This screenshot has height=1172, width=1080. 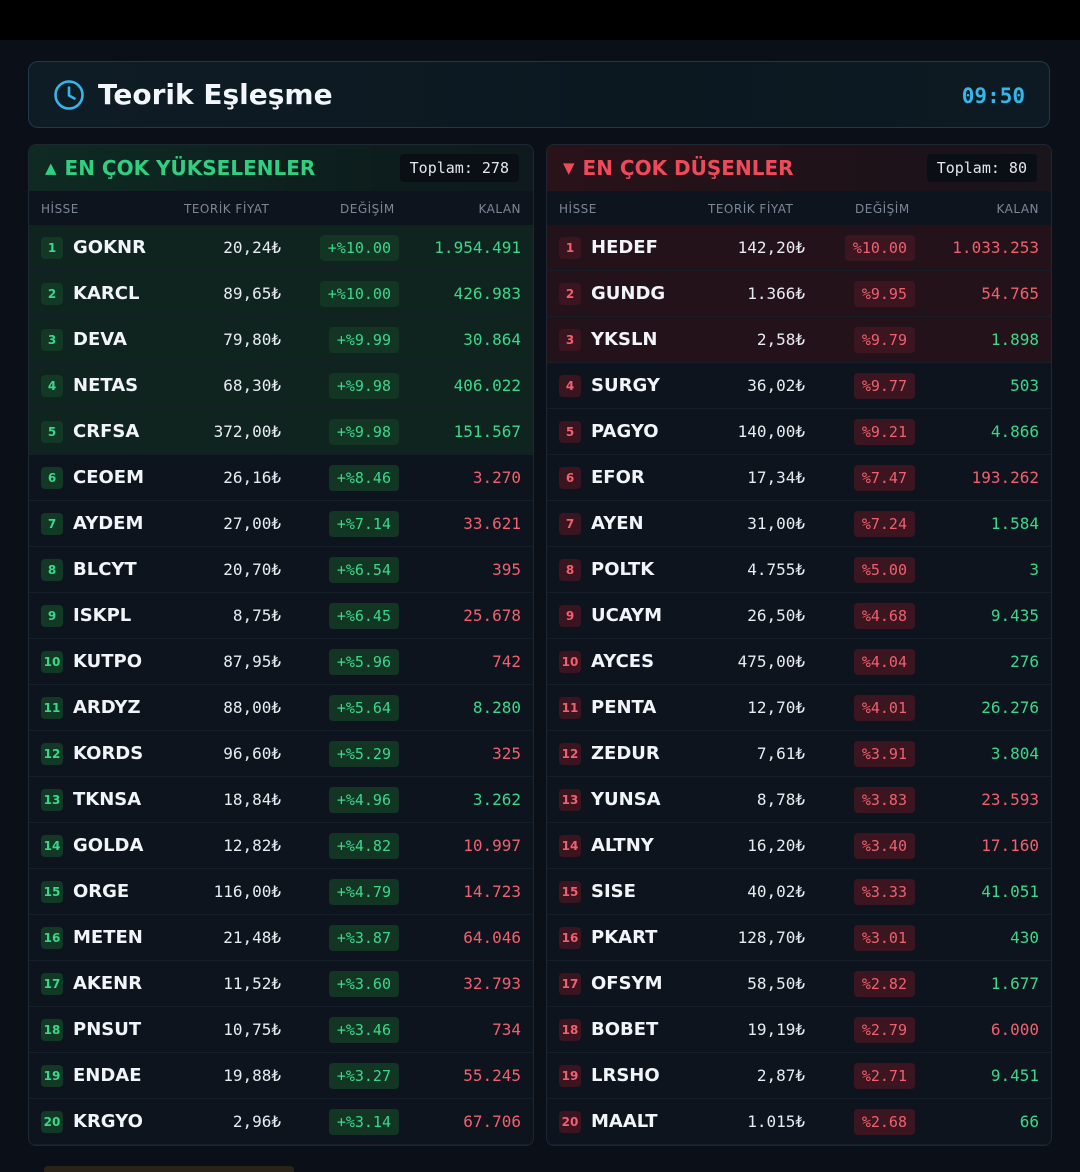 What do you see at coordinates (492, 615) in the screenshot?
I see `remaining-qty: 25.678` at bounding box center [492, 615].